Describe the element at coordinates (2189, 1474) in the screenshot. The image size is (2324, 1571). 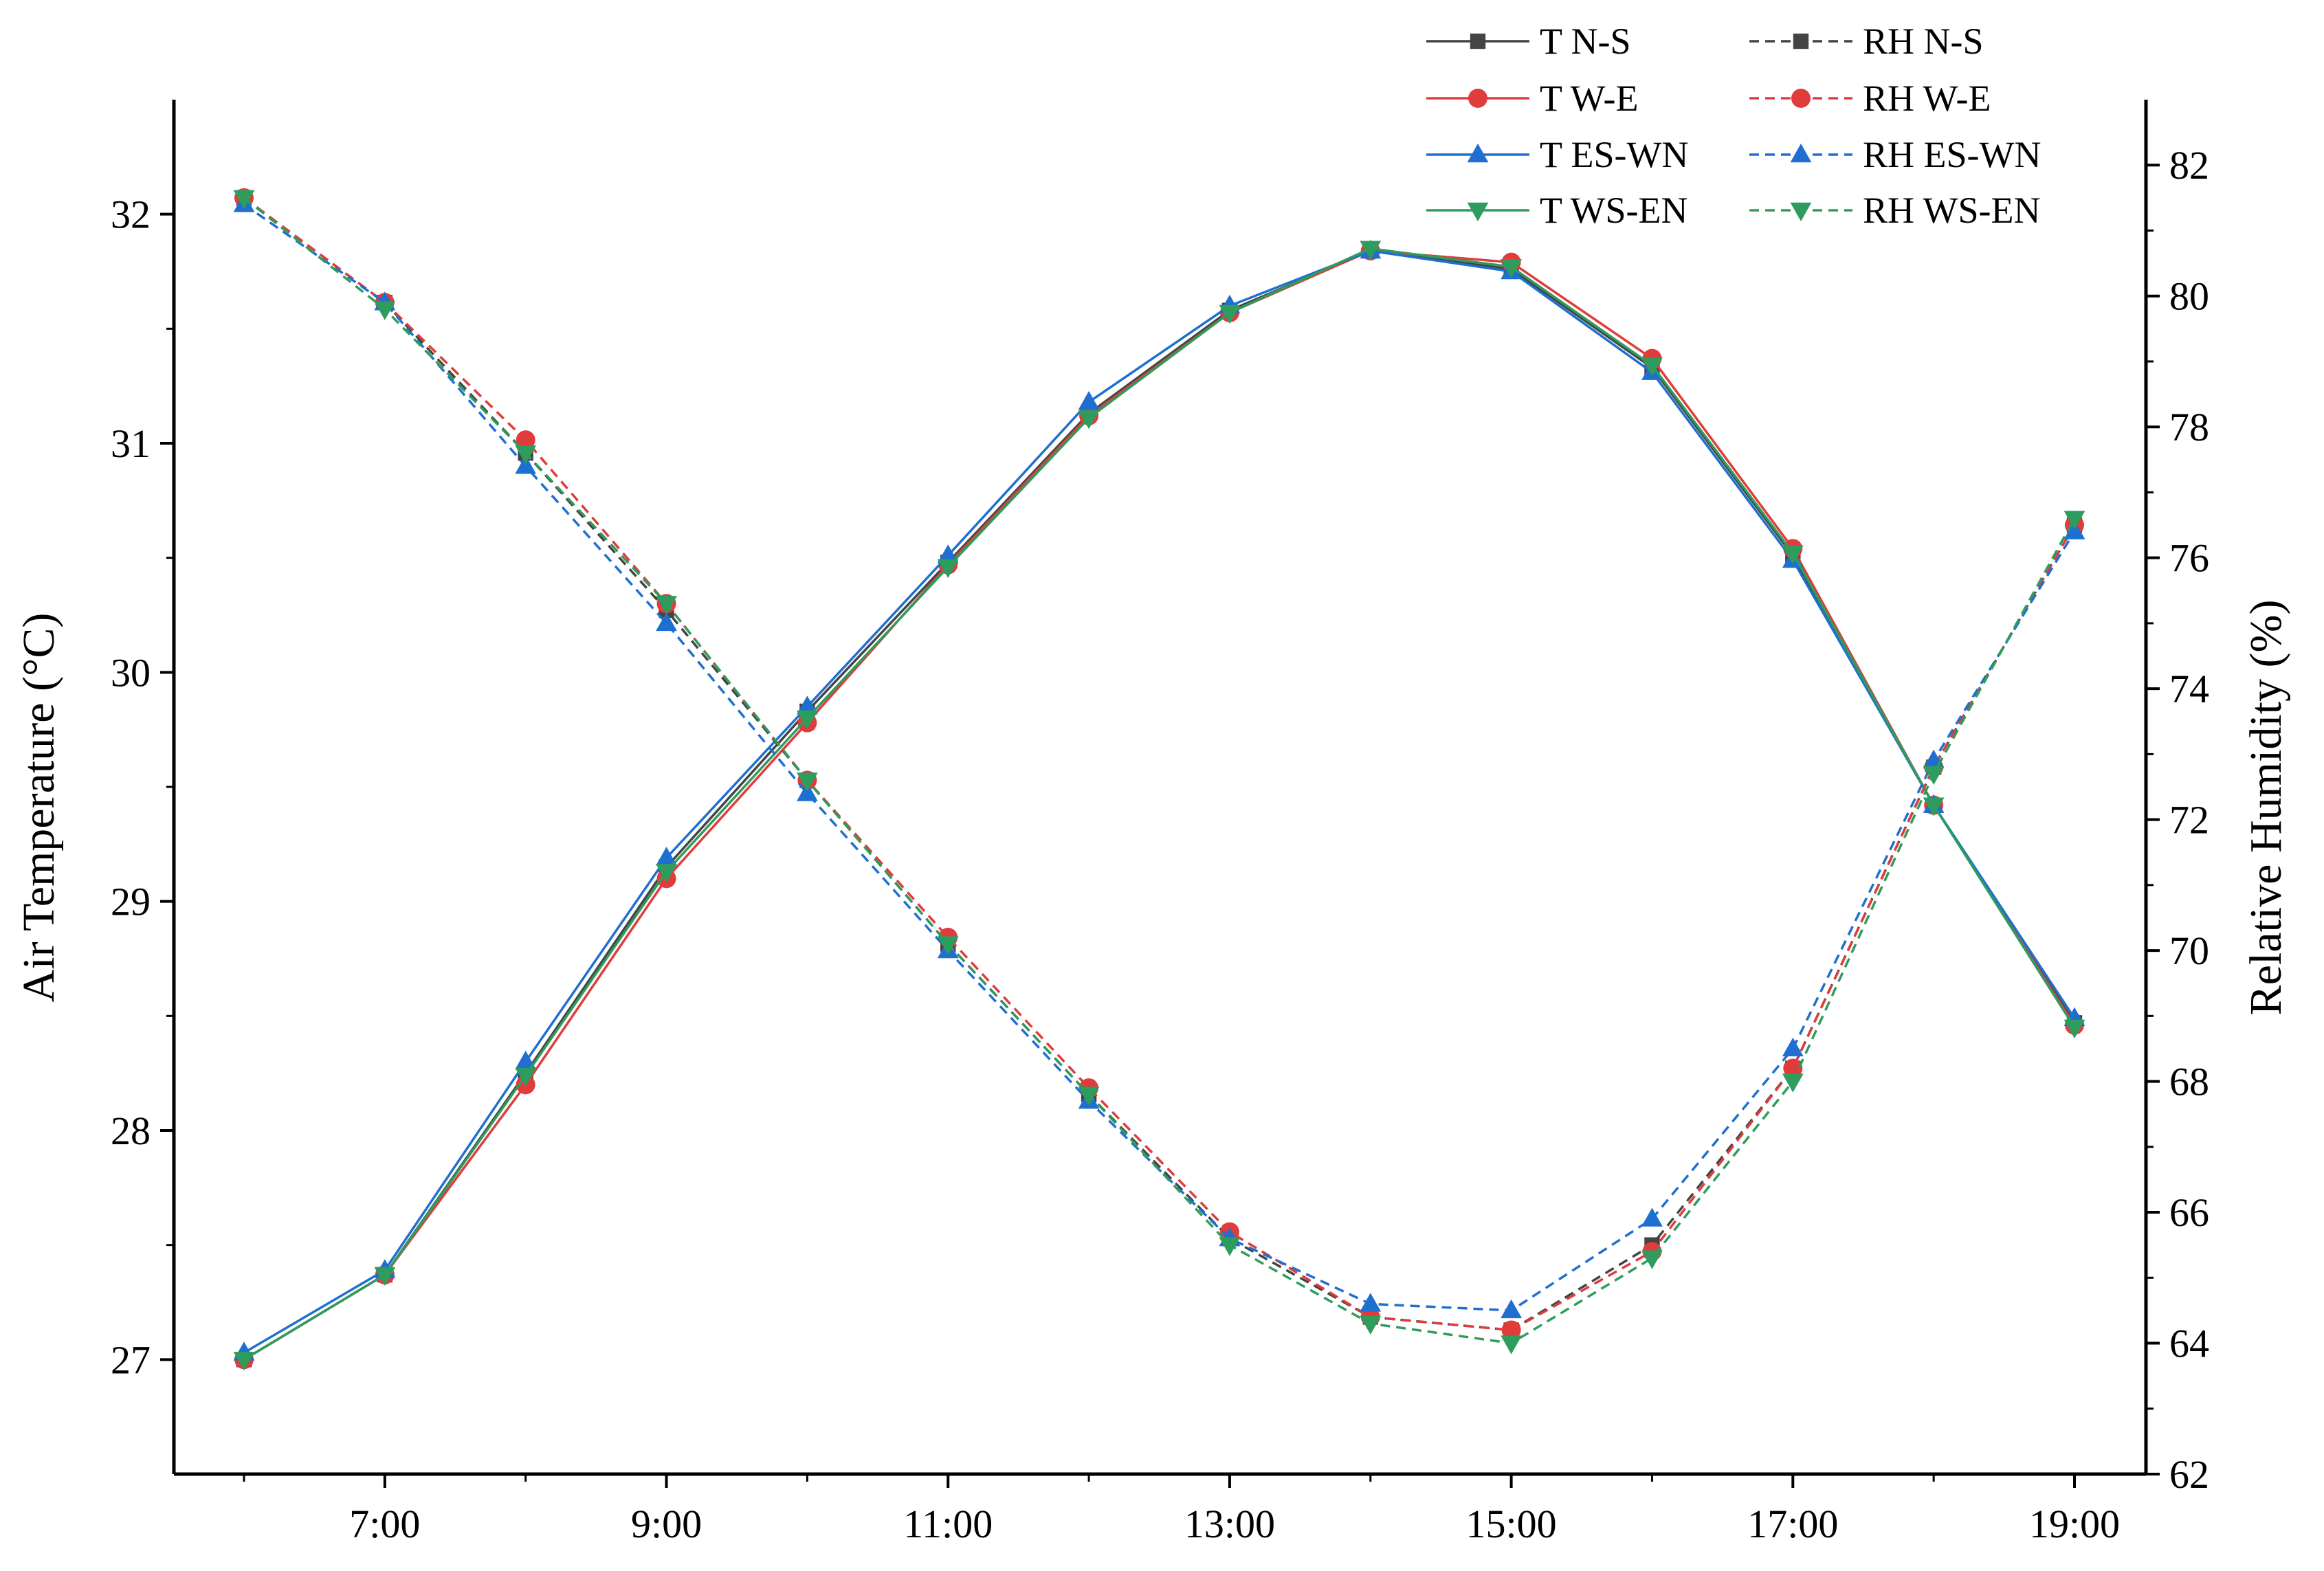
I see `y-right-tick-label: 62` at that location.